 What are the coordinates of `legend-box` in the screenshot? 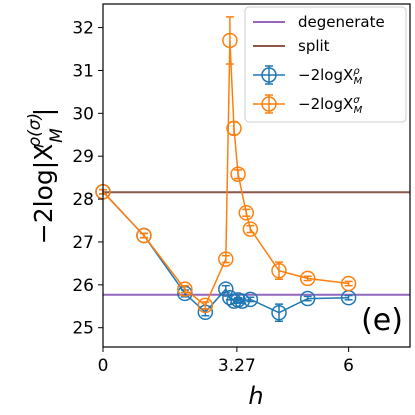 It's located at (325, 64).